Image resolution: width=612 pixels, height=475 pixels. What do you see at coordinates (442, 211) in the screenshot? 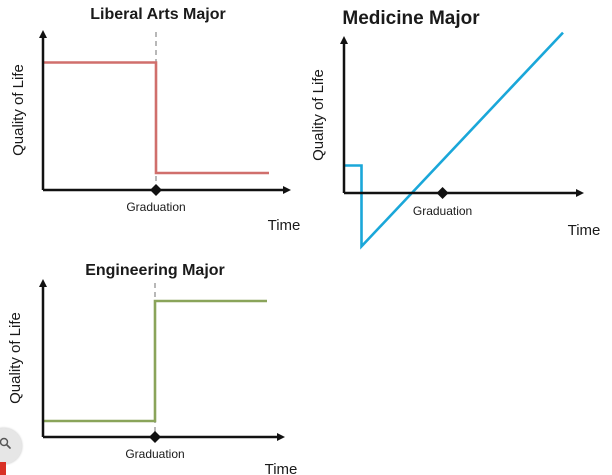
I see `medicine-graduation-tick-label: Graduation` at bounding box center [442, 211].